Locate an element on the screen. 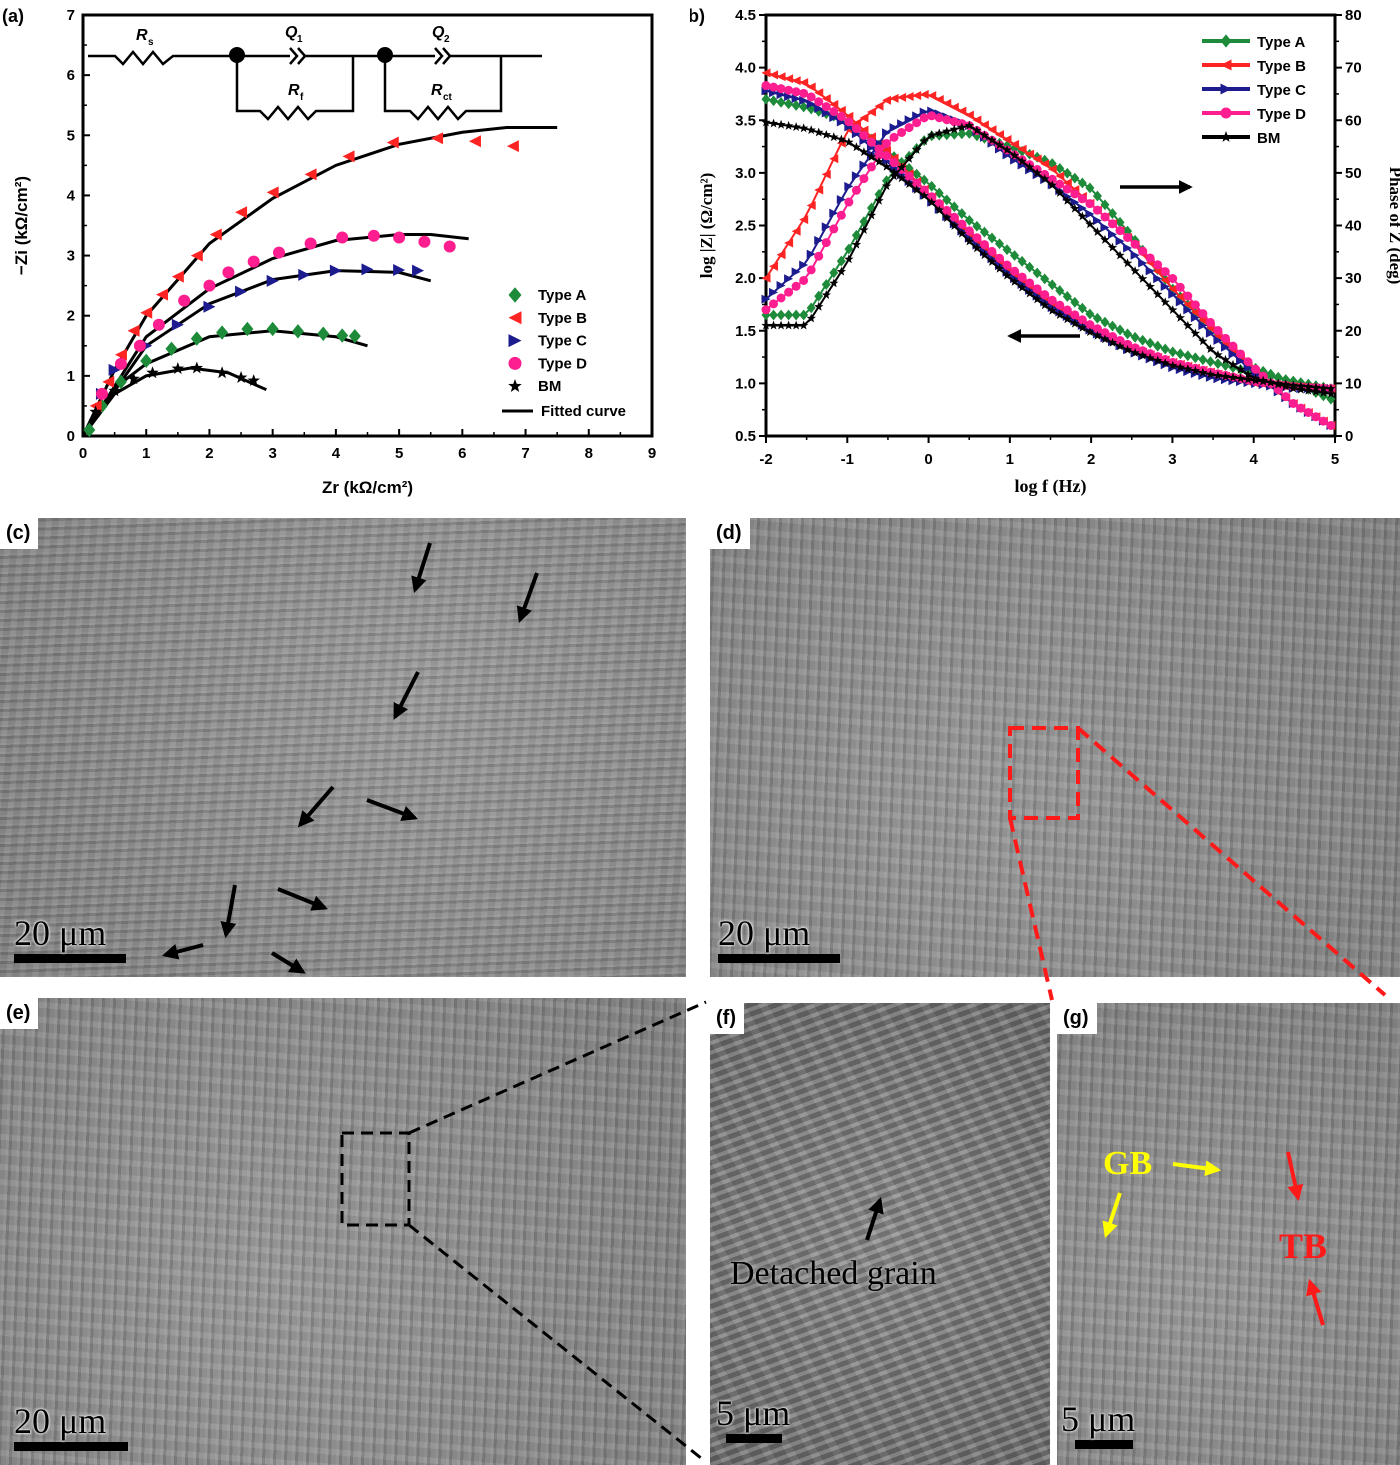 The width and height of the screenshot is (1400, 1465). series-type-c is located at coordinates (260, 331).